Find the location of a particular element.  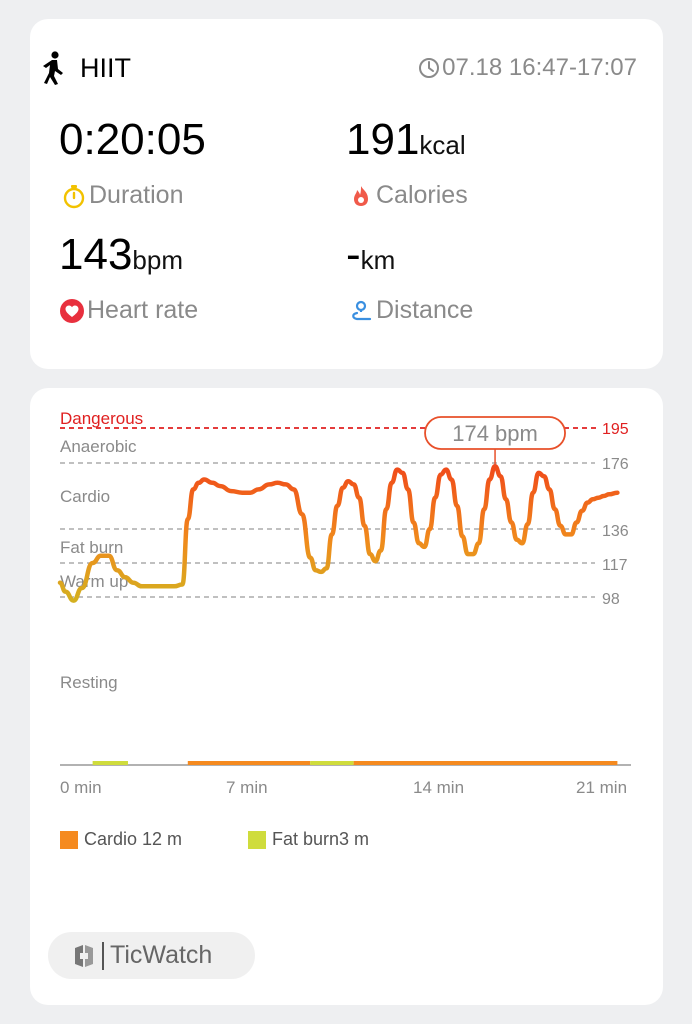

legend-label-fat-burn: Fat burn3 m is located at coordinates (321, 839).